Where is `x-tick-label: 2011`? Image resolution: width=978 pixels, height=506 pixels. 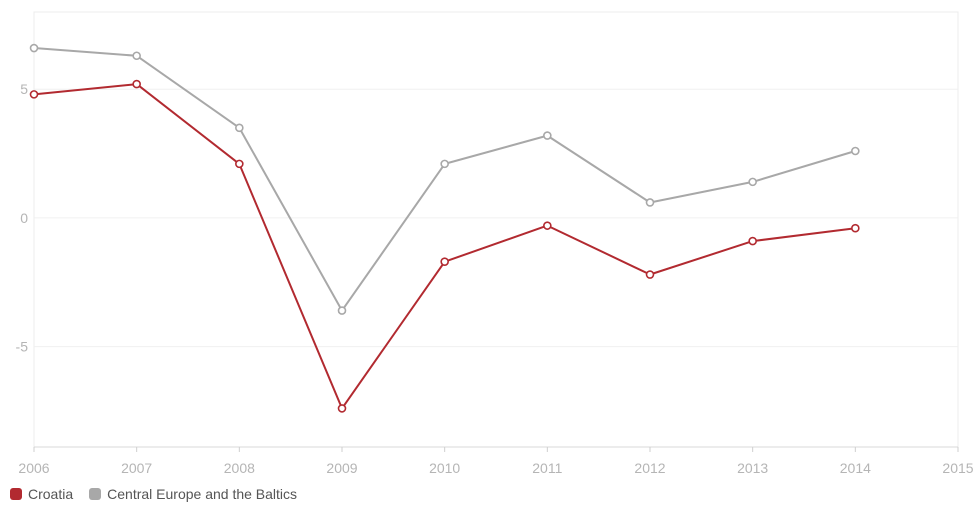 x-tick-label: 2011 is located at coordinates (547, 468).